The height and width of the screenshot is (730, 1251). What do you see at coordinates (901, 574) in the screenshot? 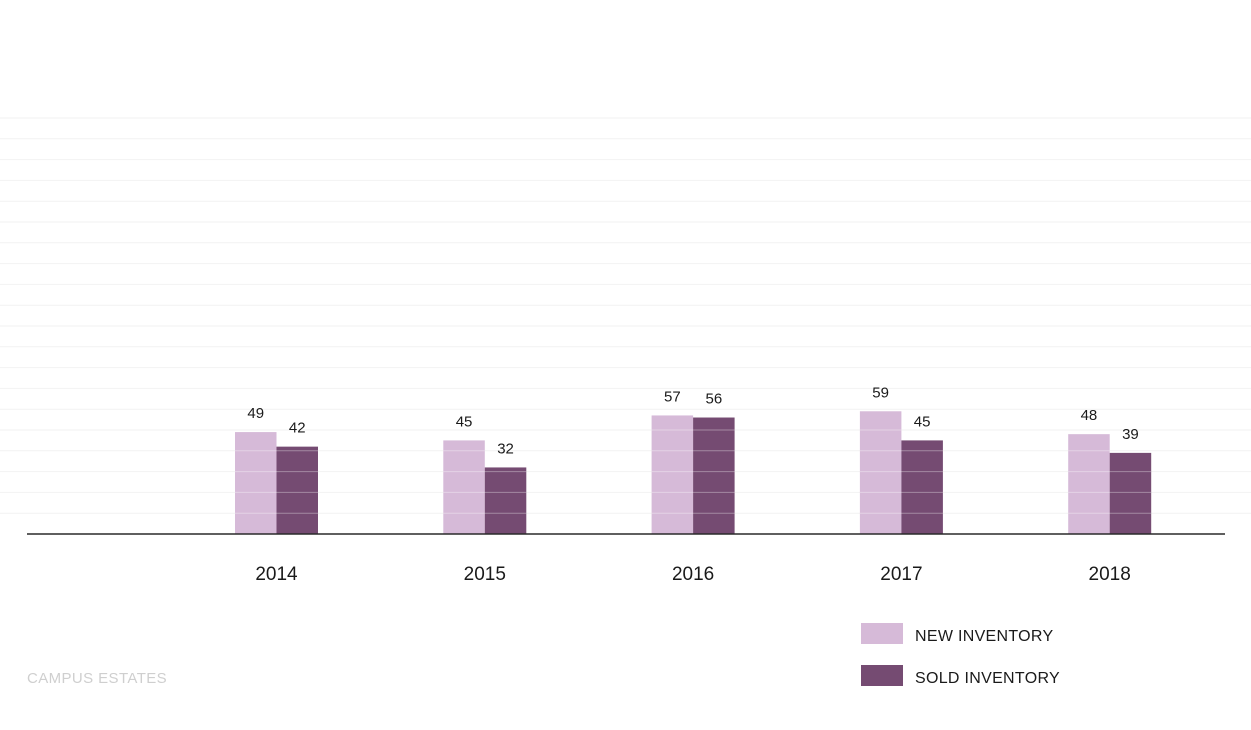
I see `category-label-2017: 2017` at bounding box center [901, 574].